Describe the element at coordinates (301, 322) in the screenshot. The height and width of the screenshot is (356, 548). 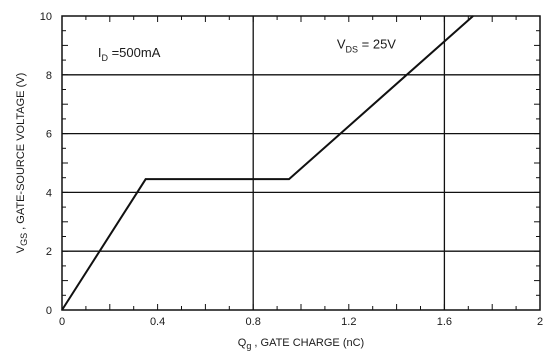
I see `x-tick-labels: 0 0.4 0.8 1.2 1.6 2` at that location.